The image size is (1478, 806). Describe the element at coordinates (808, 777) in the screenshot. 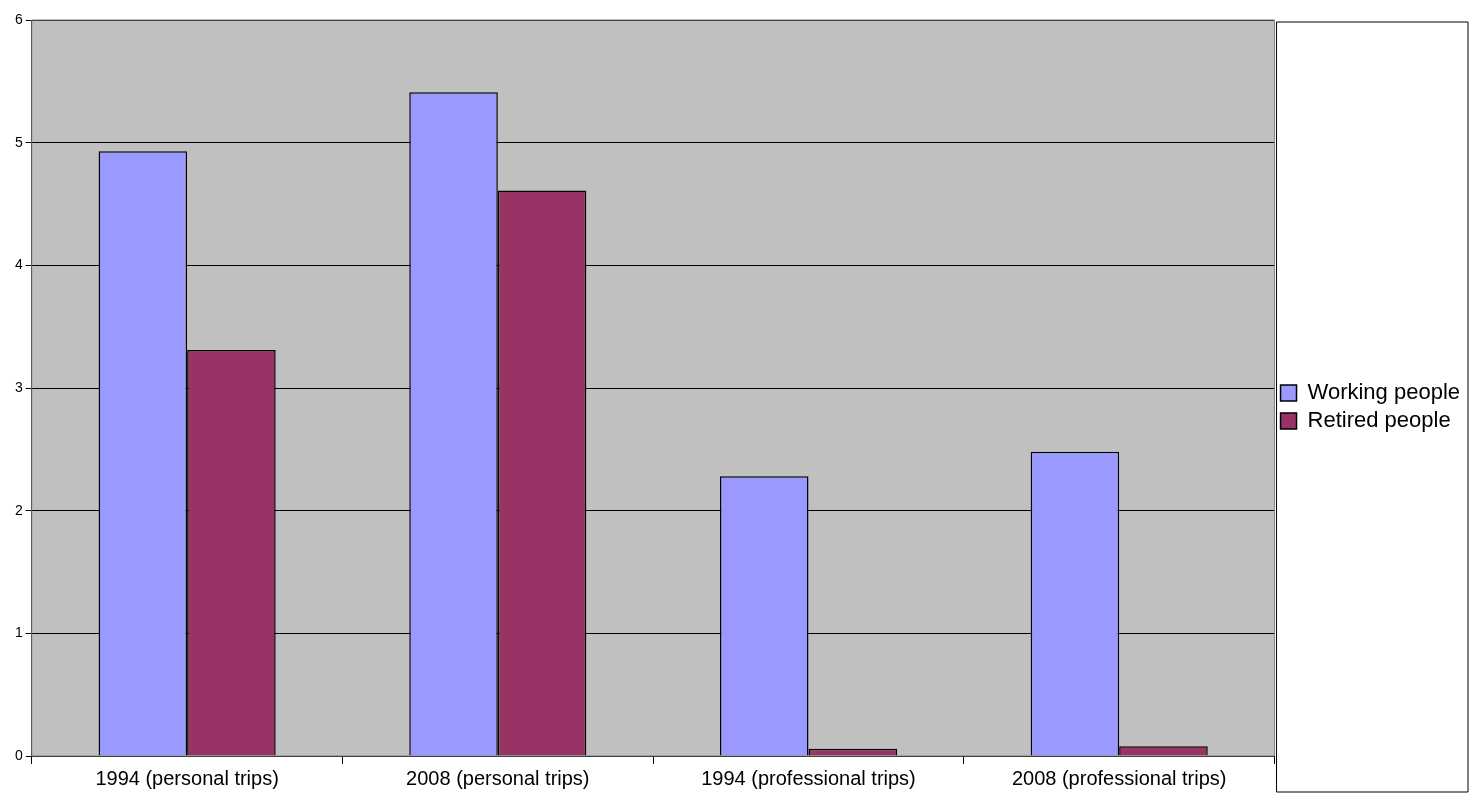

I see `x-tick-label: 1994 (professional trips)` at that location.